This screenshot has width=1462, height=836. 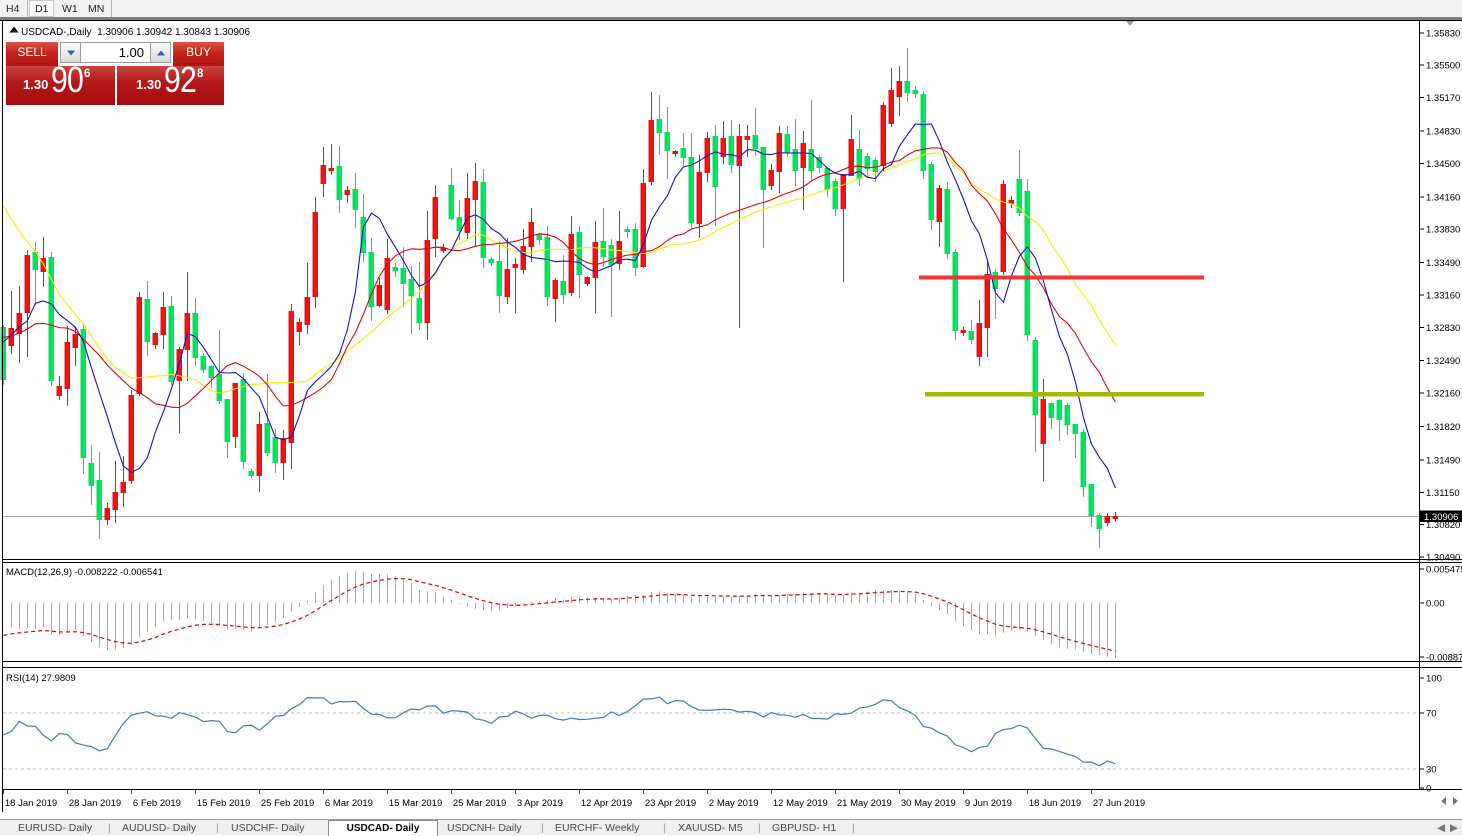 What do you see at coordinates (287, 803) in the screenshot?
I see `svg-text: 25 Feb 2019` at bounding box center [287, 803].